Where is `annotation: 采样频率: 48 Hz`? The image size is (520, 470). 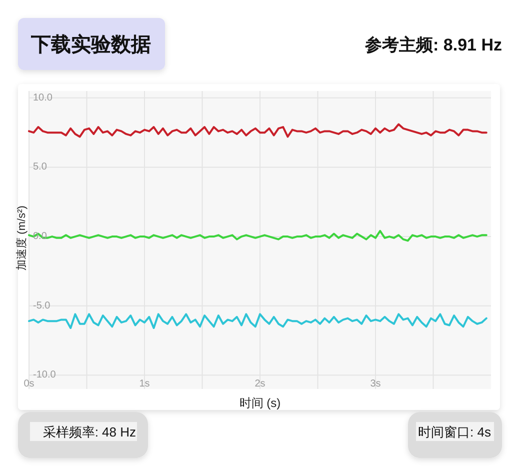
annotation: 采样频率: 48 Hz is located at coordinates (89, 432).